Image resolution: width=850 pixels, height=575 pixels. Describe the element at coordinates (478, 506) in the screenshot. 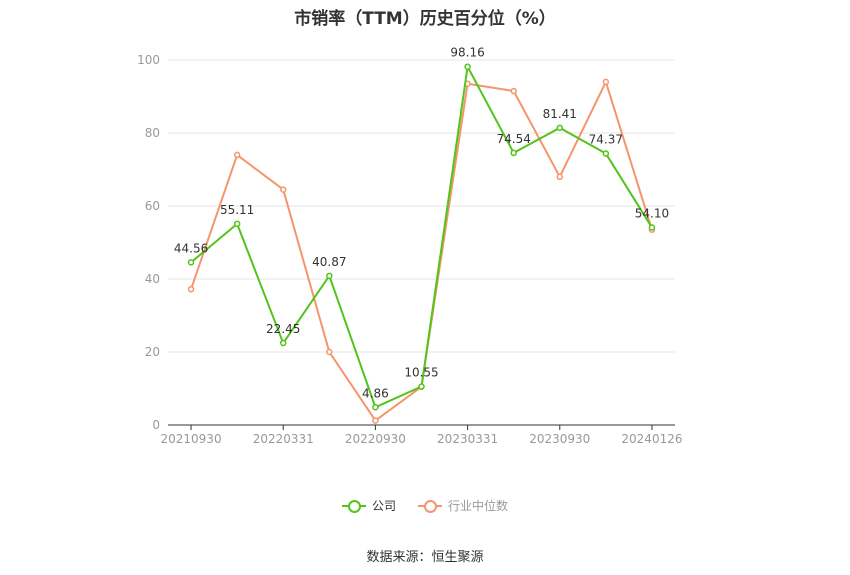

I see `legend-label-industry-median: 行业中位数` at that location.